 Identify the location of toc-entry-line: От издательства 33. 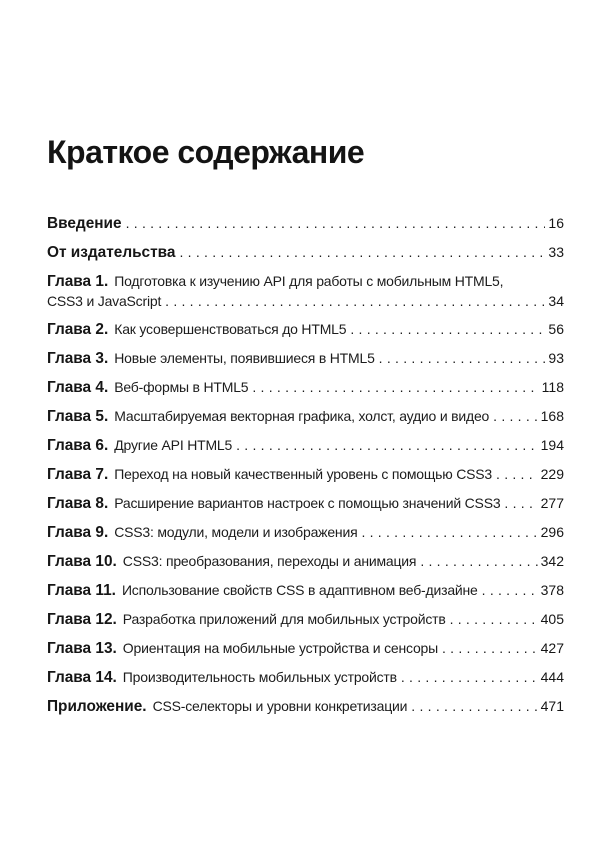
(305, 253).